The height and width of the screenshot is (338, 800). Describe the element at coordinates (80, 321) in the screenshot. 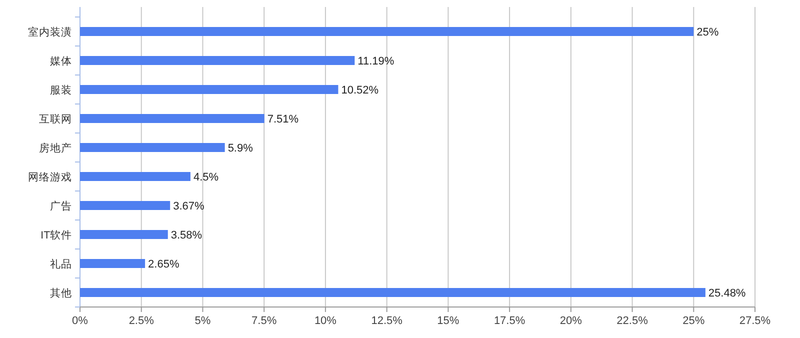

I see `x-tick-label: 0%` at that location.